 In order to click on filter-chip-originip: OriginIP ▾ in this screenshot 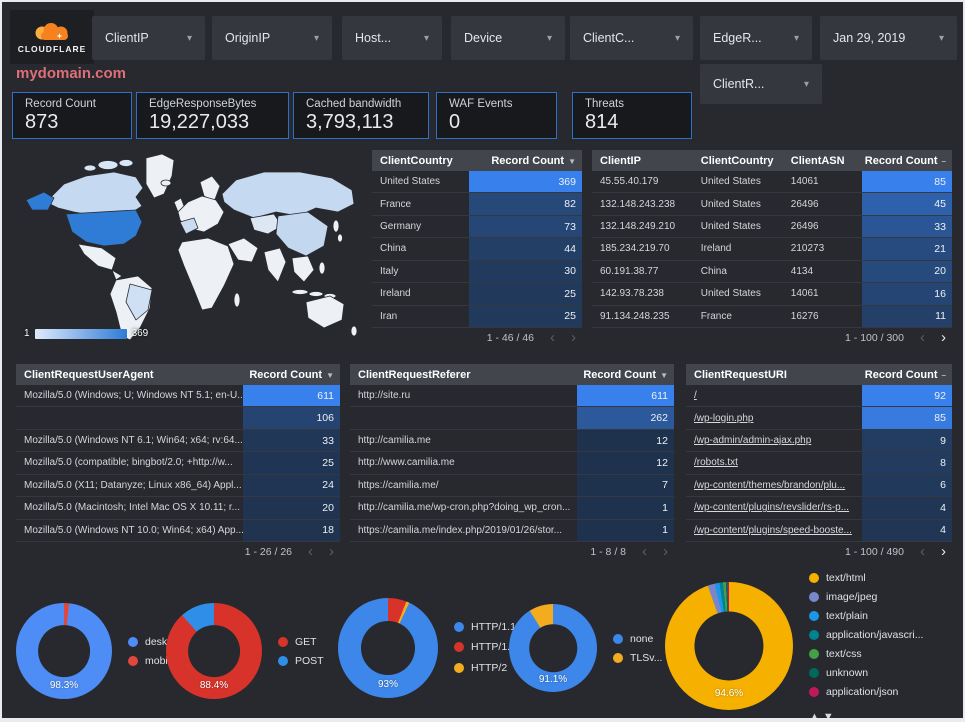, I will do `click(272, 38)`.